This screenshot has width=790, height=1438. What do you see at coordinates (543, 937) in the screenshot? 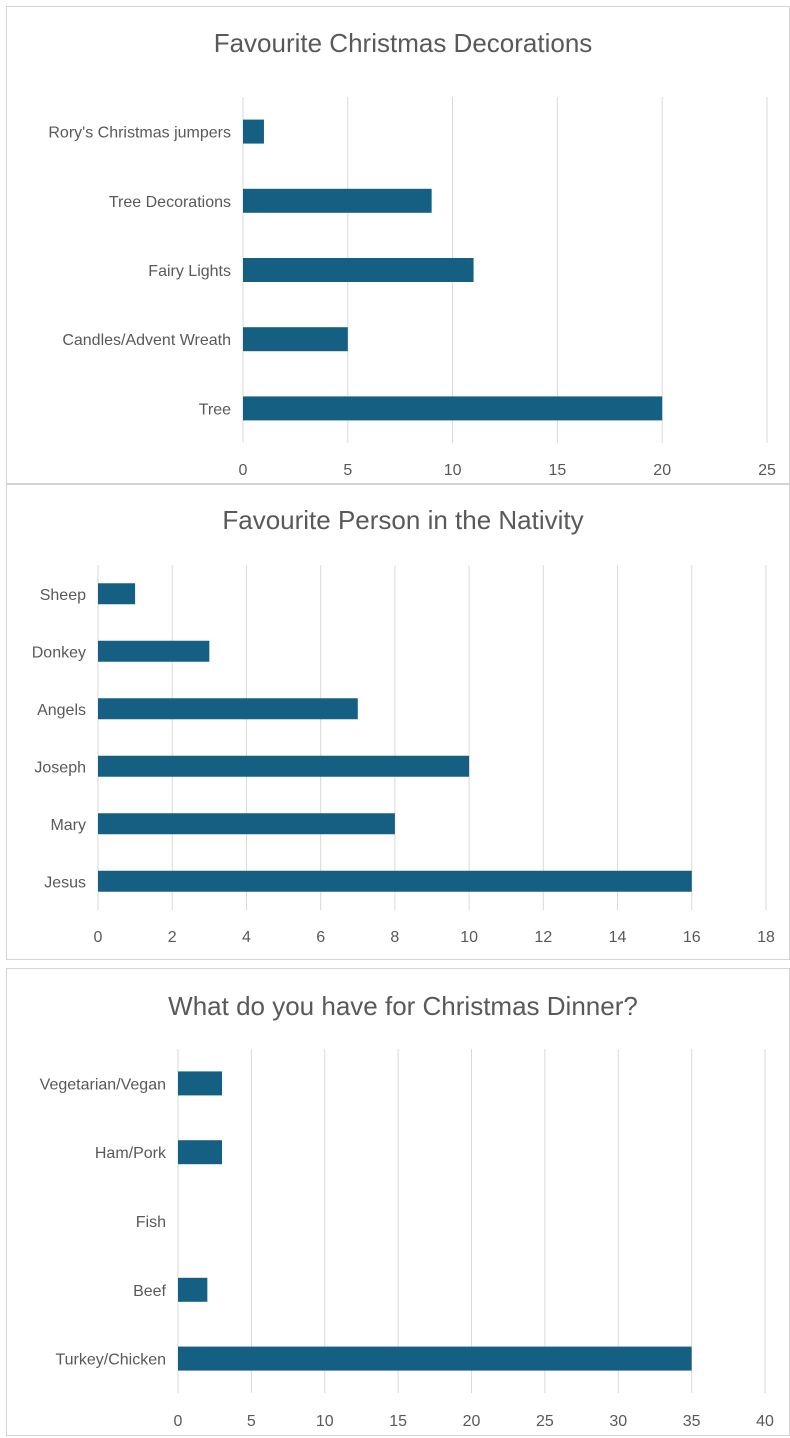
I see `tick-label: 12` at bounding box center [543, 937].